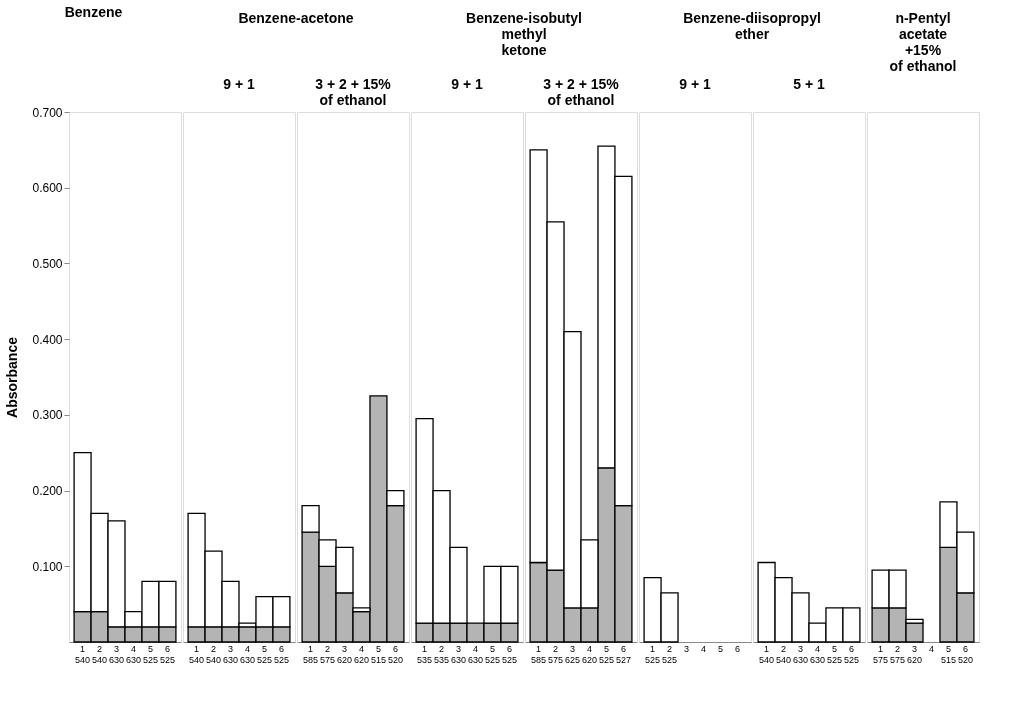 This screenshot has width=1014, height=724. I want to click on x-tick-label: 3, so click(687, 648).